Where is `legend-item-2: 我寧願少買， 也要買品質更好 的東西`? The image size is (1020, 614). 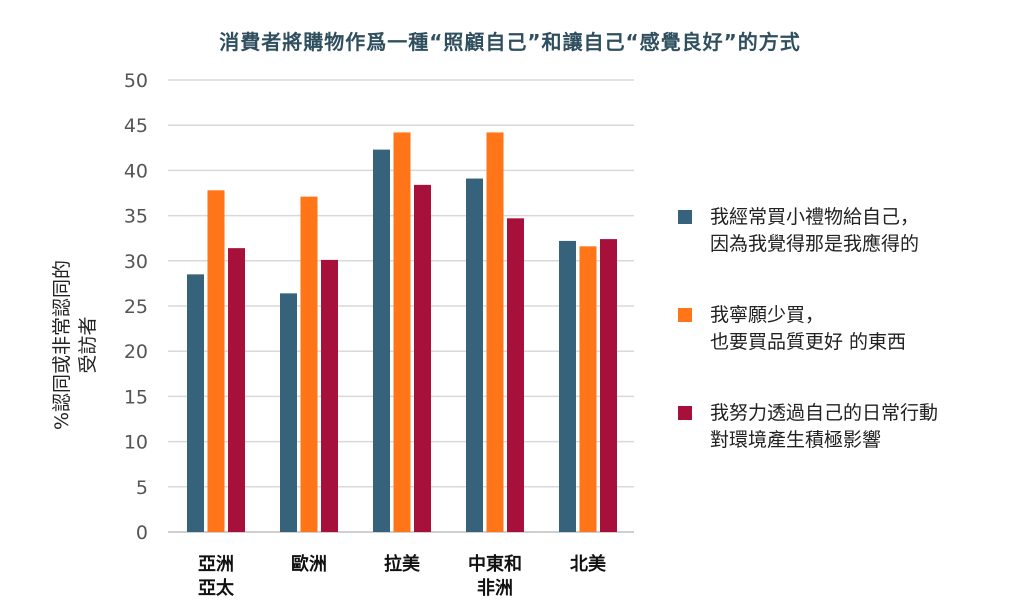
legend-item-2: 我寧願少買， 也要買品質更好 的東西 is located at coordinates (848, 329).